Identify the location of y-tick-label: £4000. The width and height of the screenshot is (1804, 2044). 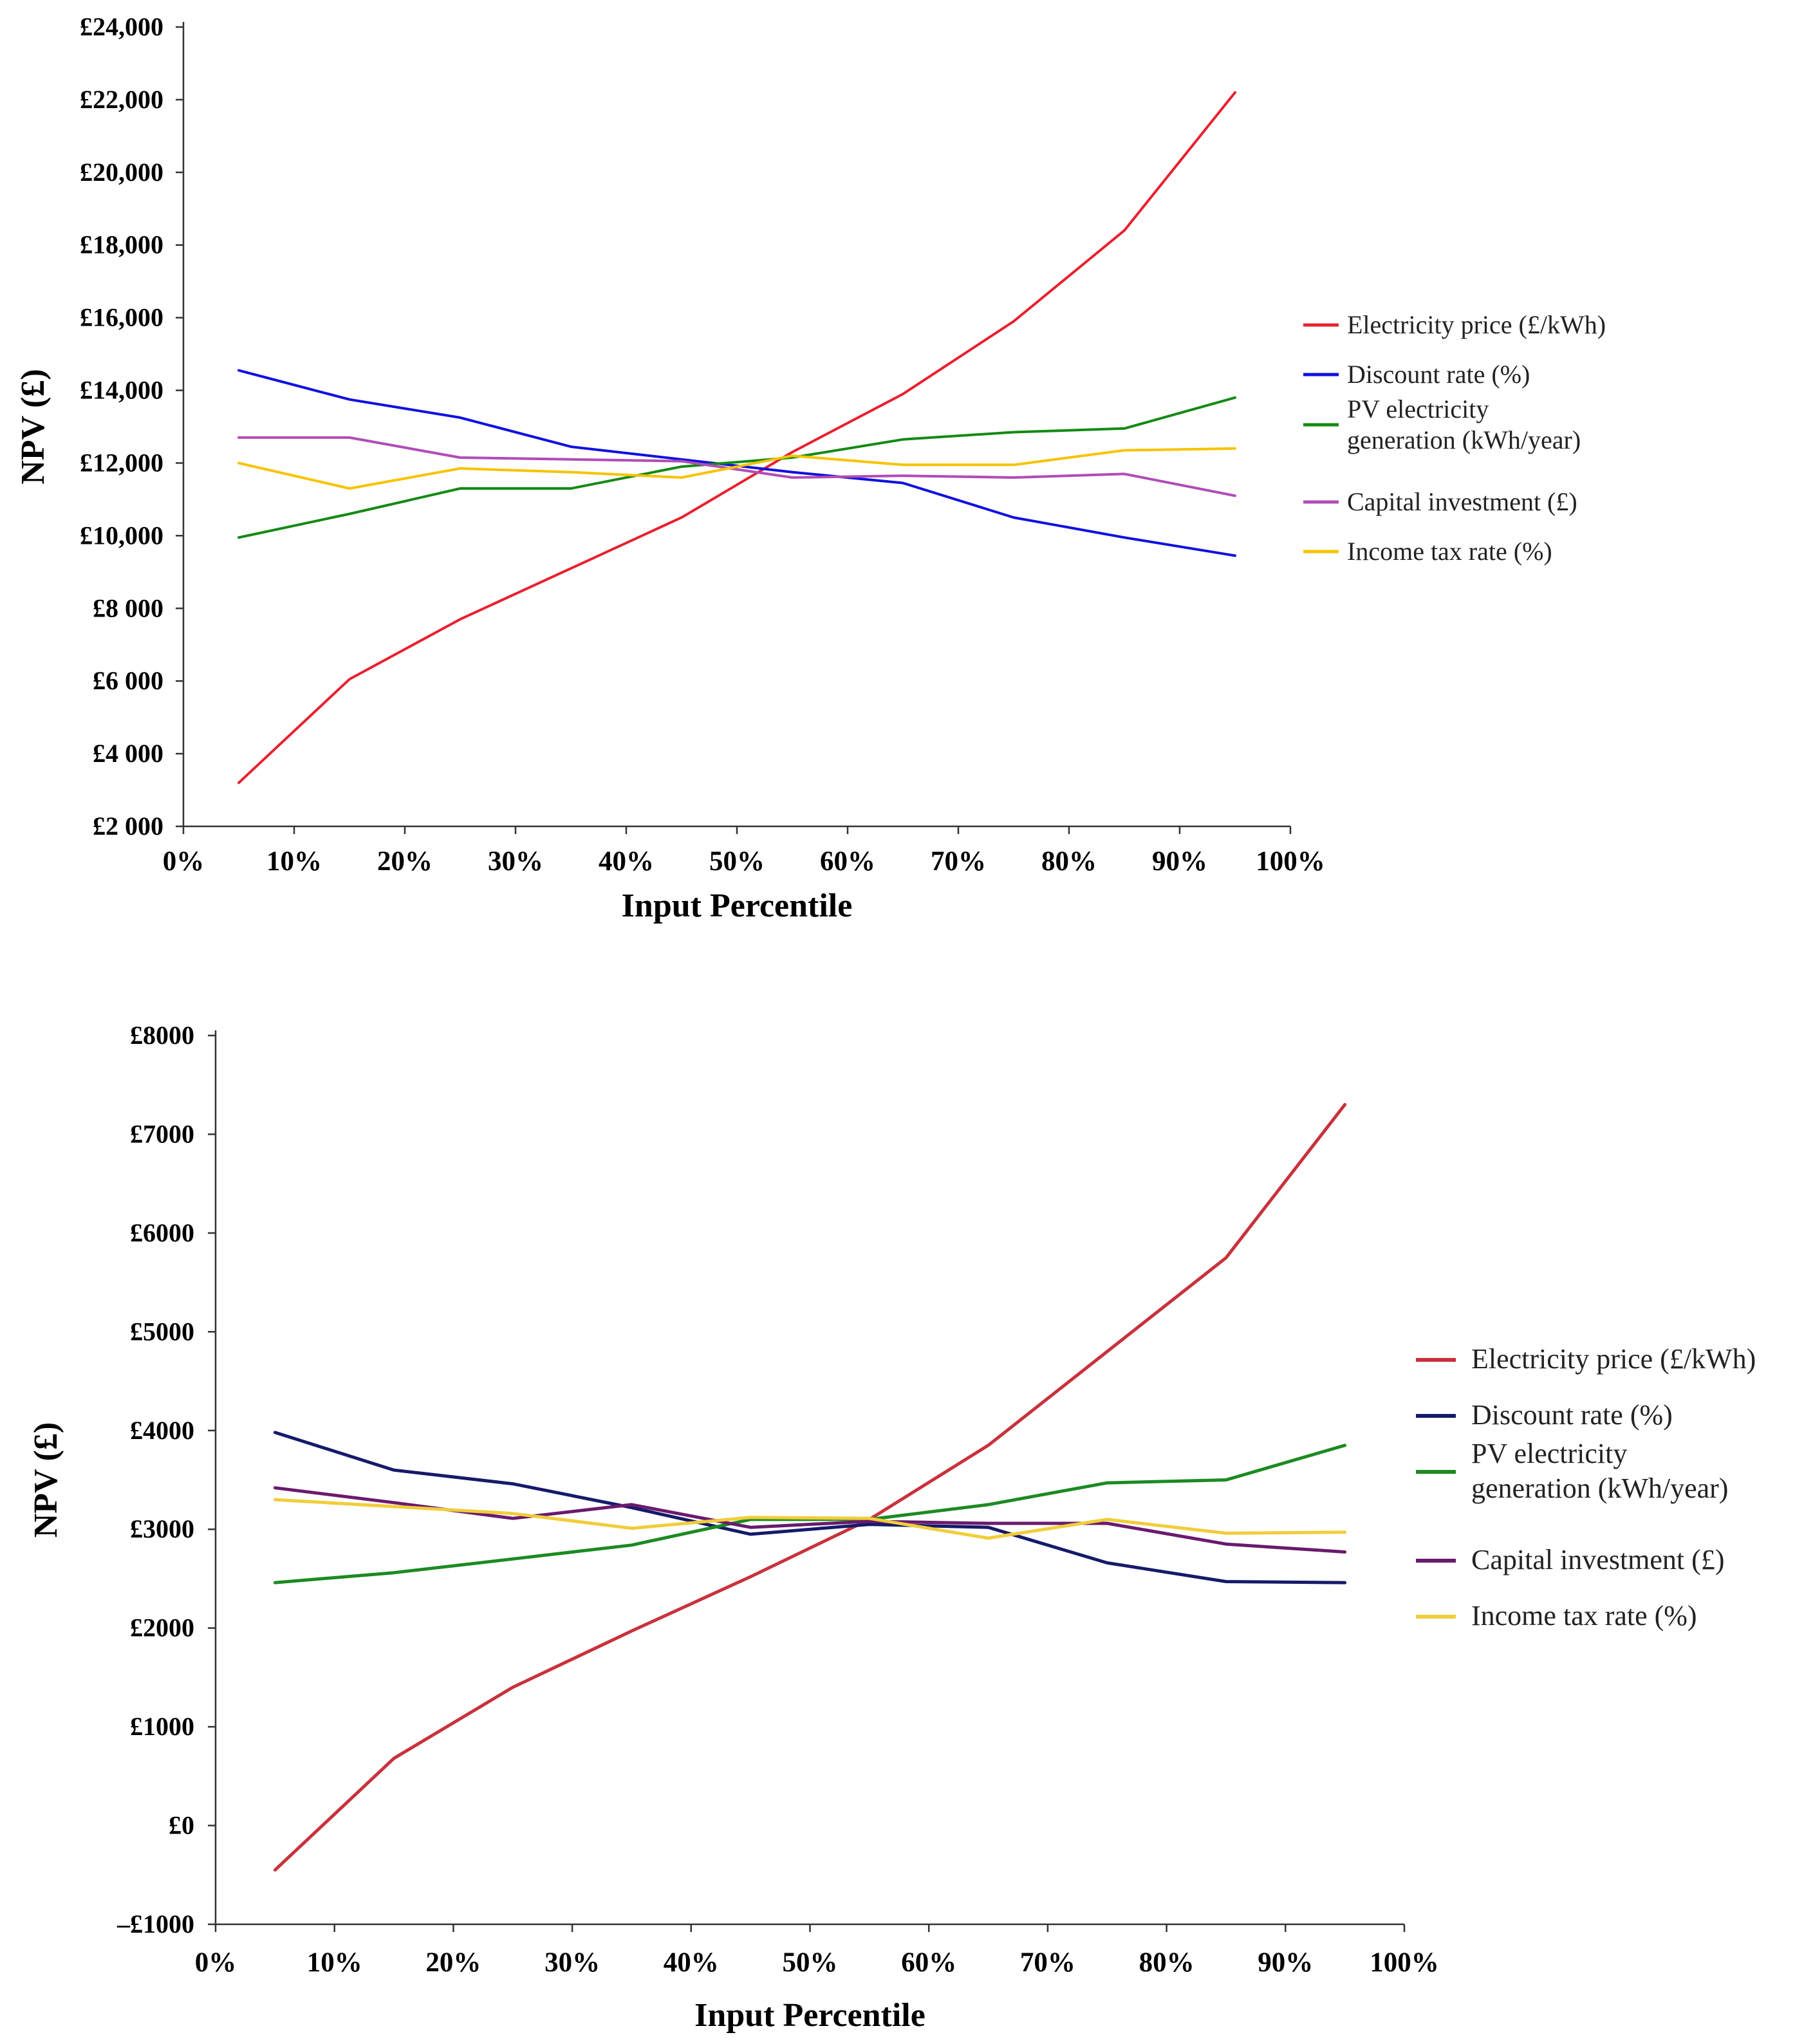
(162, 1431).